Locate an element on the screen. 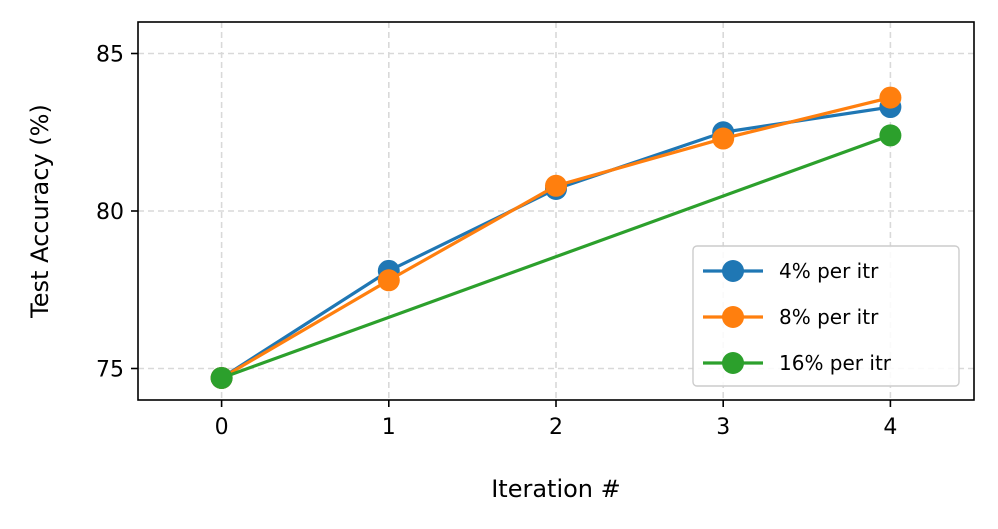 The width and height of the screenshot is (998, 529). x-tick-label: 1 is located at coordinates (389, 427).